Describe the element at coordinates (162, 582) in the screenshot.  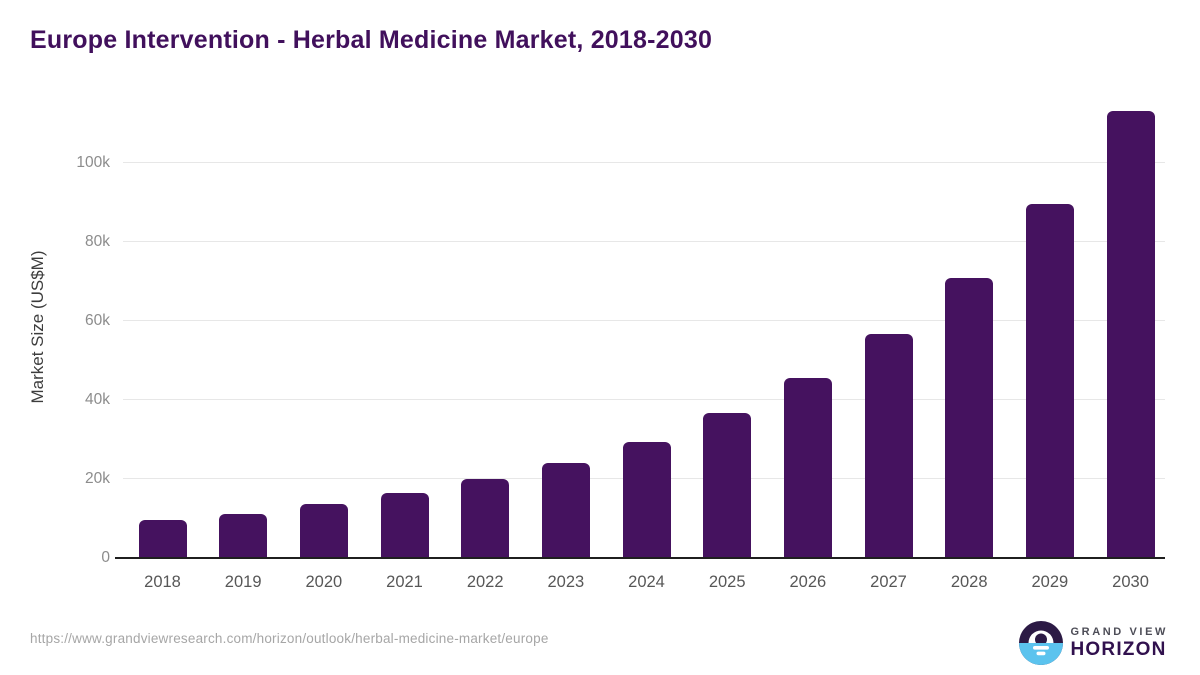
I see `x-tick-label-2018: 2018` at that location.